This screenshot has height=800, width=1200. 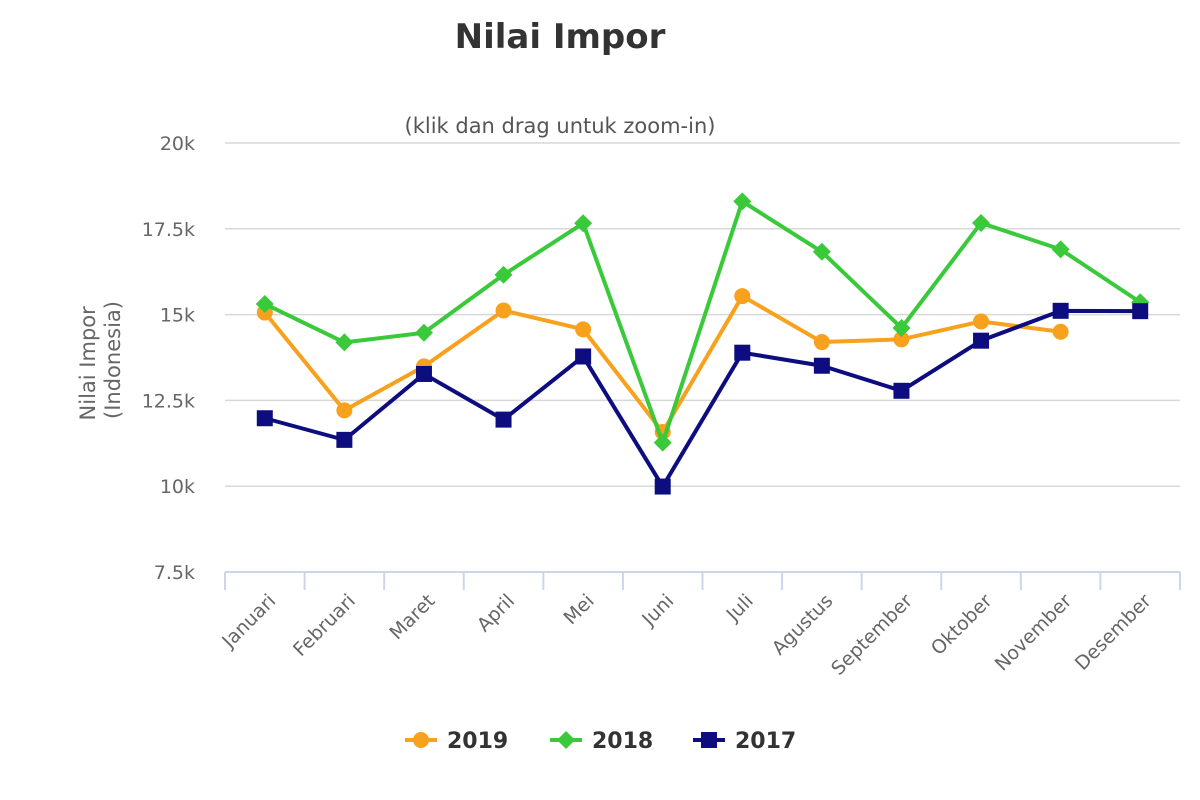 What do you see at coordinates (662, 442) in the screenshot?
I see `data-point-2018-juni` at bounding box center [662, 442].